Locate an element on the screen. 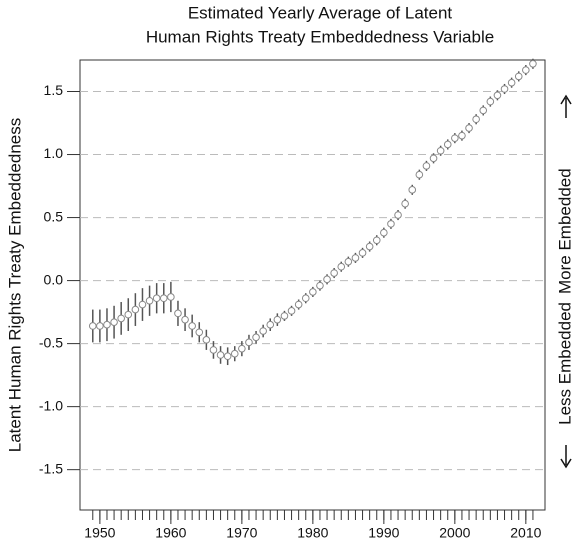  chart-title: Estimated Yearly Average of Latent is located at coordinates (320, 12).